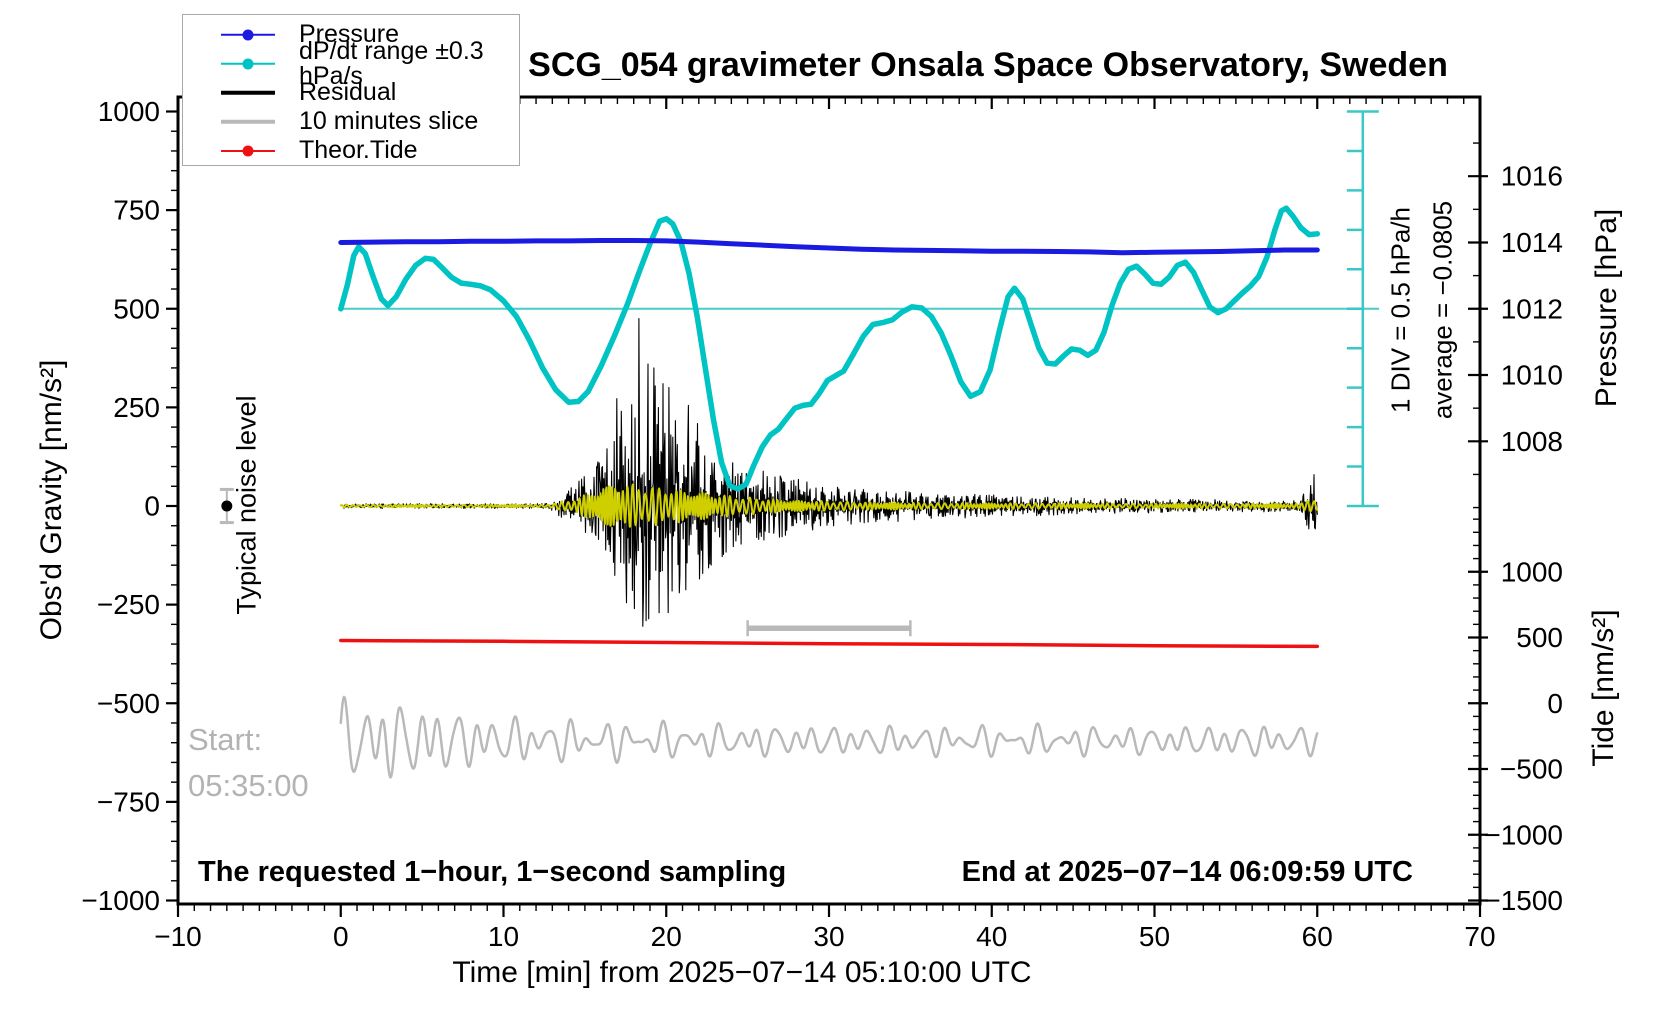 The height and width of the screenshot is (1020, 1676). I want to click on legend-swatch-theor-tide, so click(248, 151).